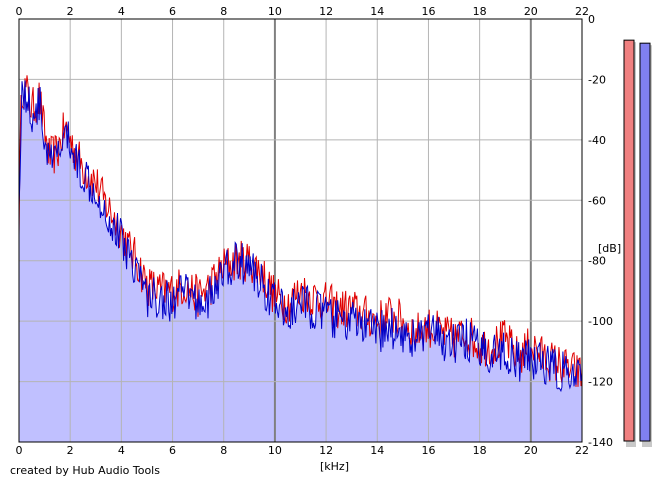 The image size is (664, 482). Describe the element at coordinates (223, 11) in the screenshot. I see `x-tick-top-4: 8` at that location.